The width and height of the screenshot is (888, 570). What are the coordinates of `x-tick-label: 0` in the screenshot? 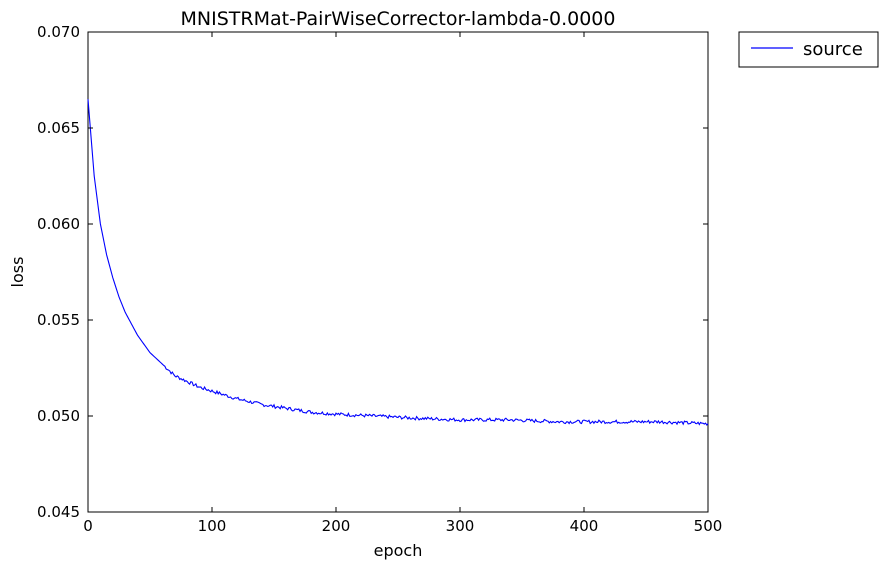 It's located at (88, 526).